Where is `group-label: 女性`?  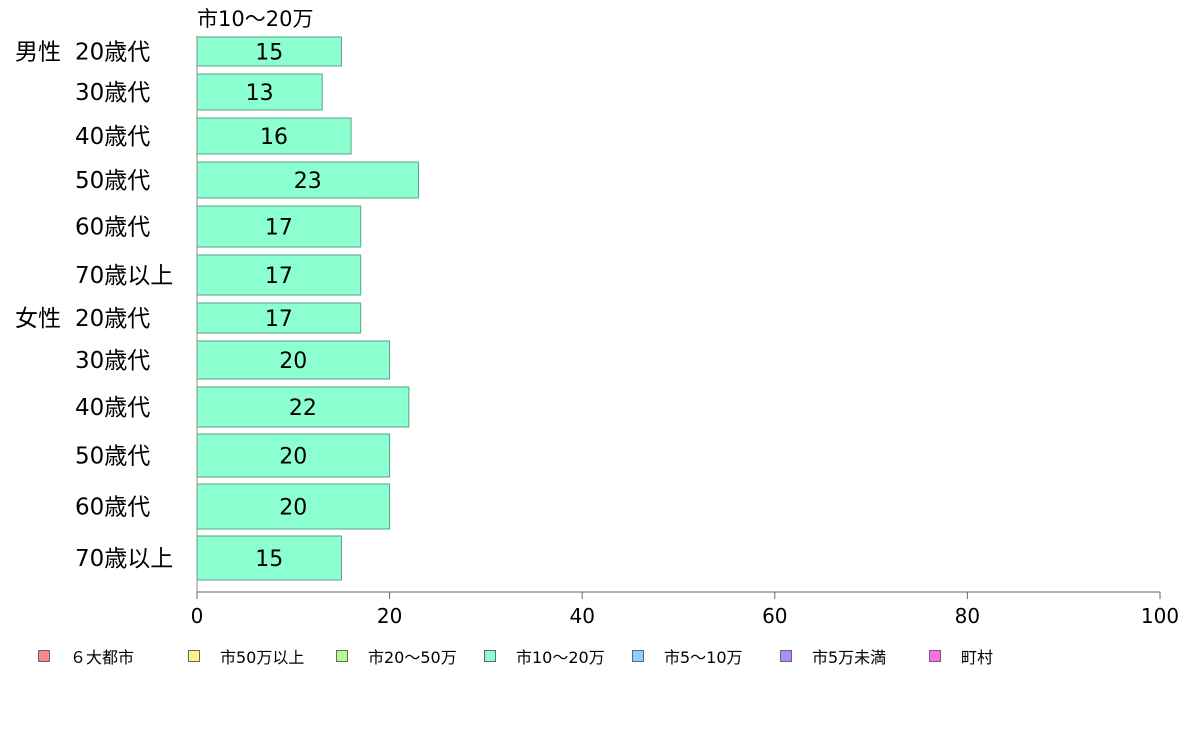
group-label: 女性 is located at coordinates (38, 319).